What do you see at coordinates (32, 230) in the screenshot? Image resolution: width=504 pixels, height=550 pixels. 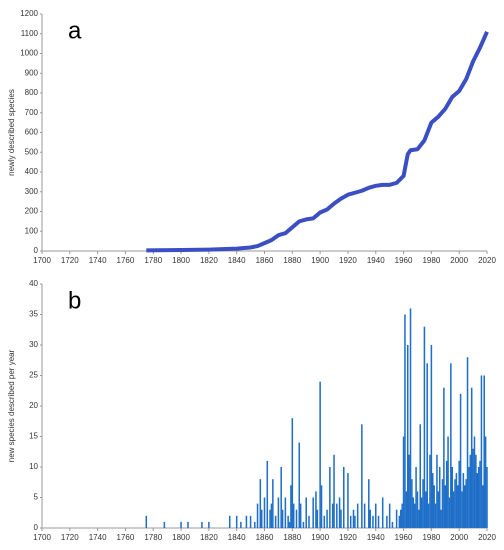 I see `y-tick-label: 100` at bounding box center [32, 230].